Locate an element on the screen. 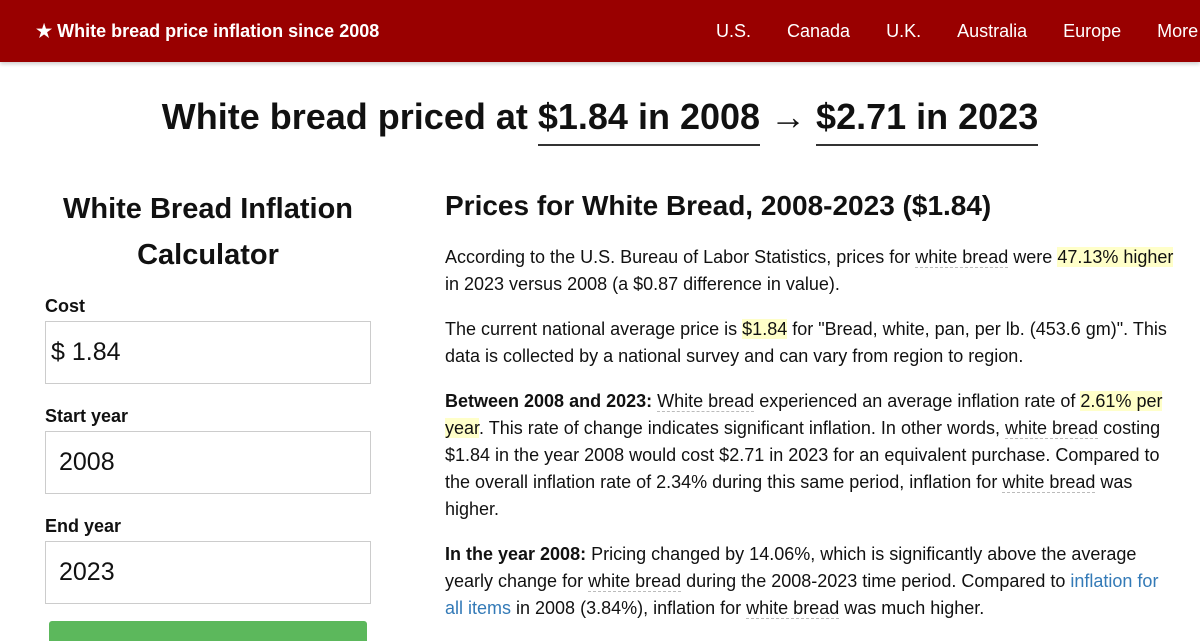 Image resolution: width=1200 pixels, height=641 pixels. start-year-input: 2008 is located at coordinates (208, 462).